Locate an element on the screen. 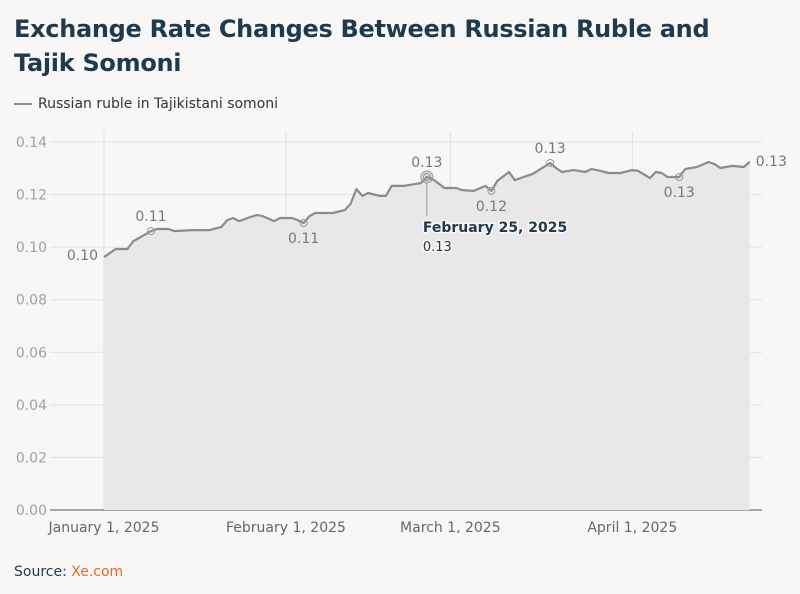  data-label: 0.12 is located at coordinates (491, 207).